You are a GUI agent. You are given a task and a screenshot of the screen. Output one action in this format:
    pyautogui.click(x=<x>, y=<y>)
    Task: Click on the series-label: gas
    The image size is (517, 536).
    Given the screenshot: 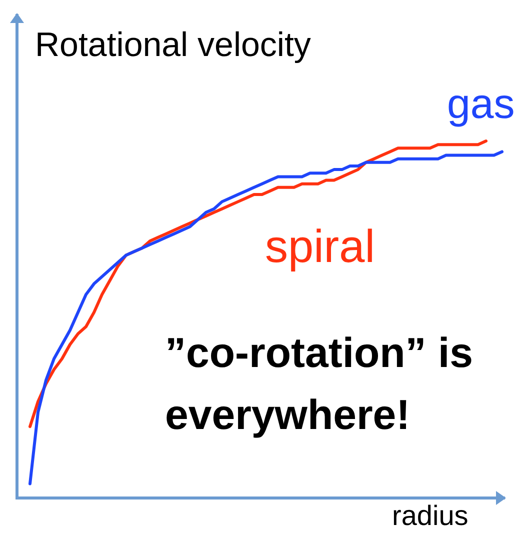 What is the action you would take?
    pyautogui.click(x=481, y=103)
    